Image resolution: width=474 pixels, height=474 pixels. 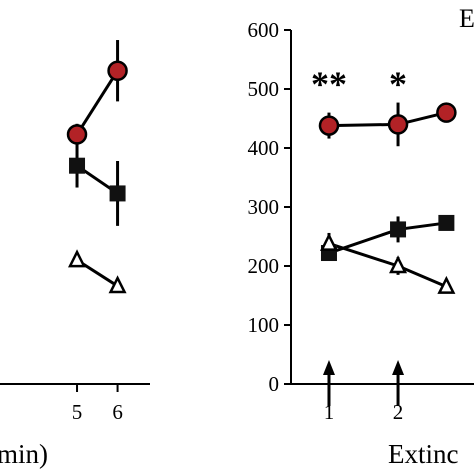 What do you see at coordinates (264, 89) in the screenshot?
I see `right-y-tick-label: 500` at bounding box center [264, 89].